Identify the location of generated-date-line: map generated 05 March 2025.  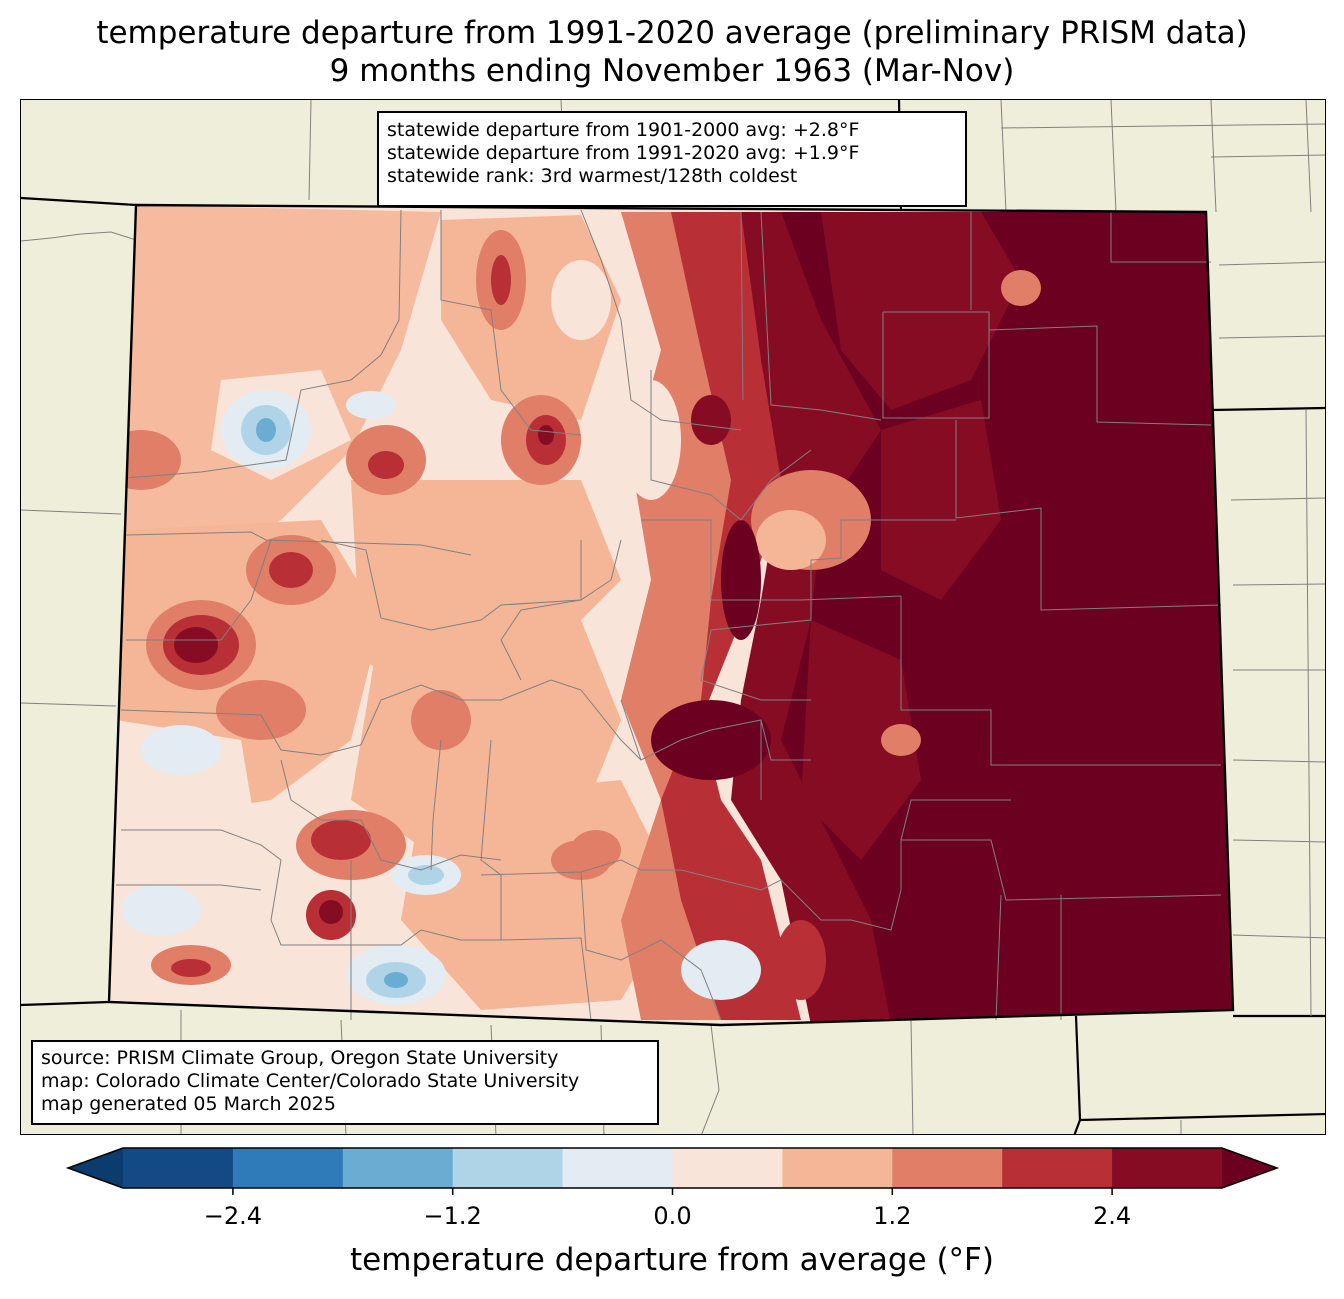
(188, 1104).